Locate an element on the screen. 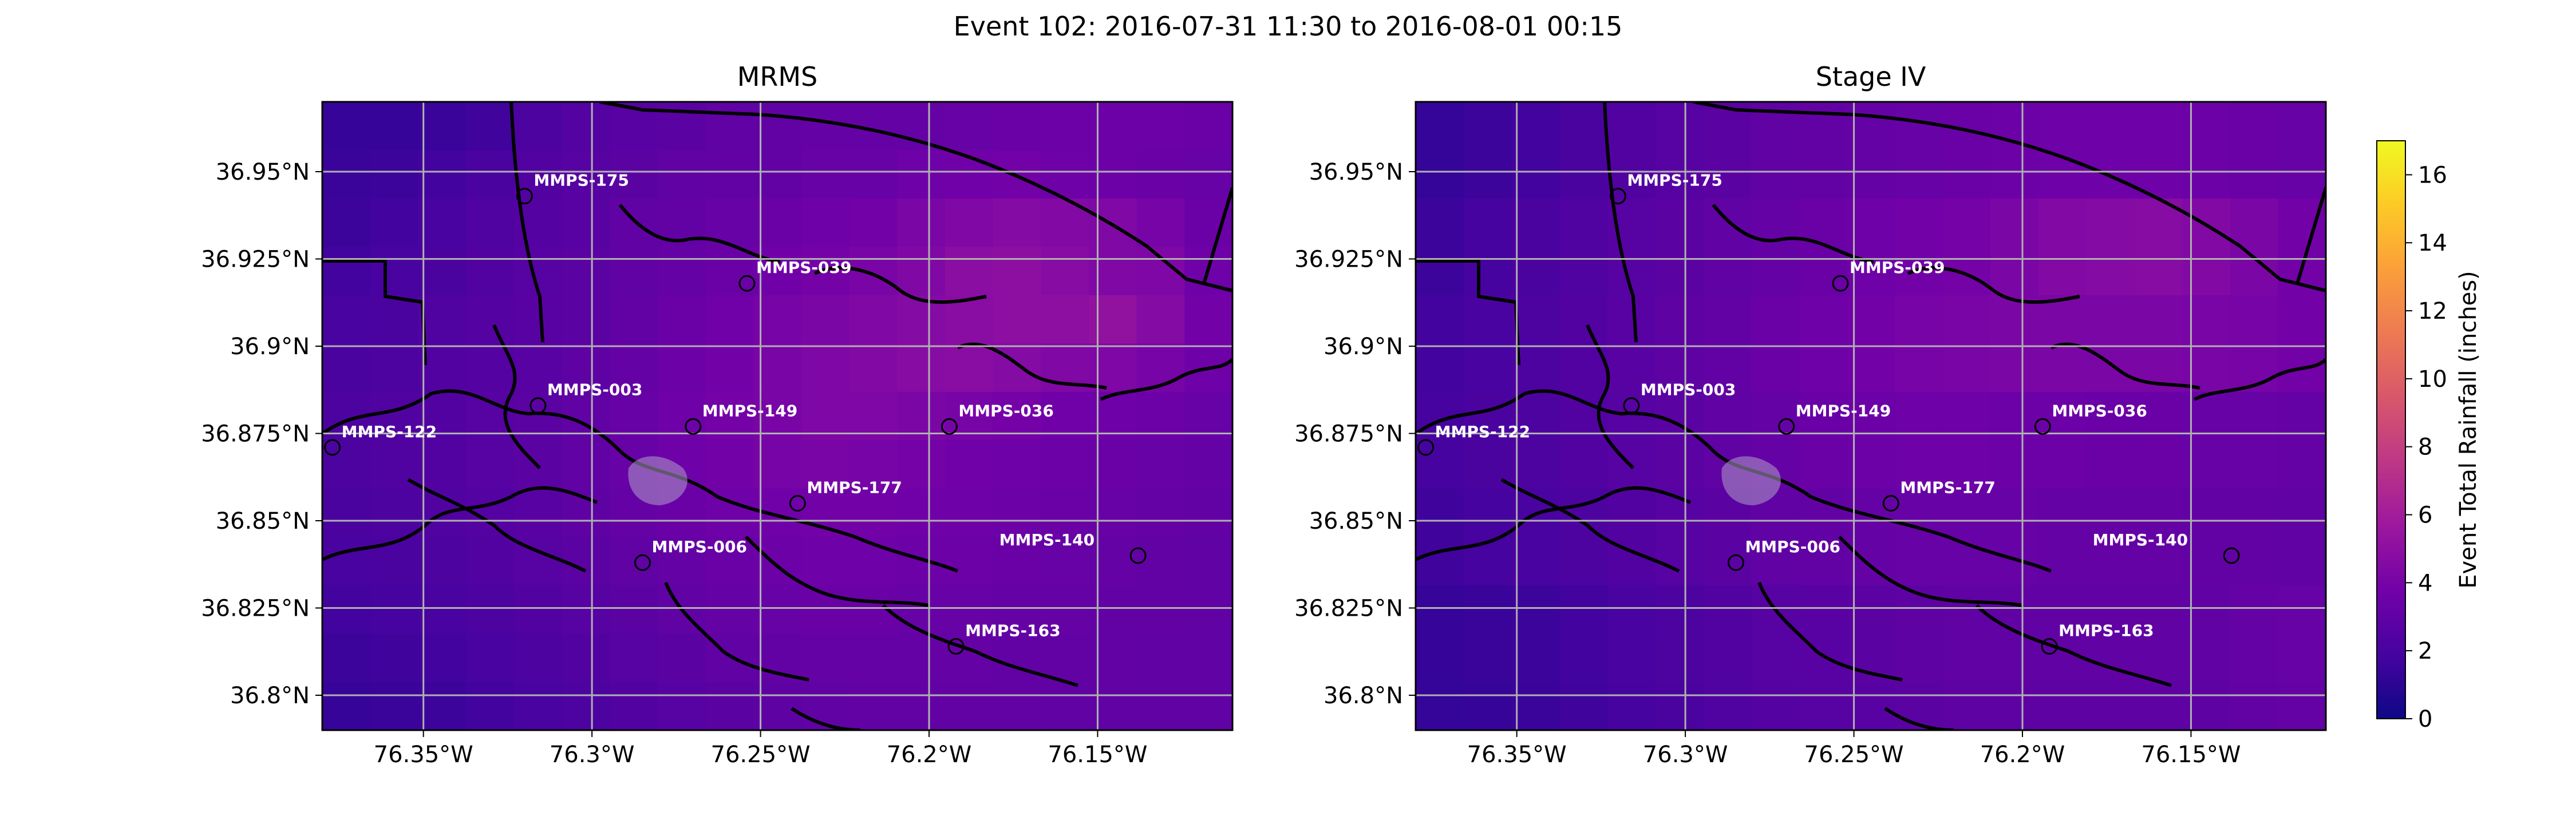 This screenshot has height=824, width=2576. colorbar-tick-label: 10 is located at coordinates (2432, 379).